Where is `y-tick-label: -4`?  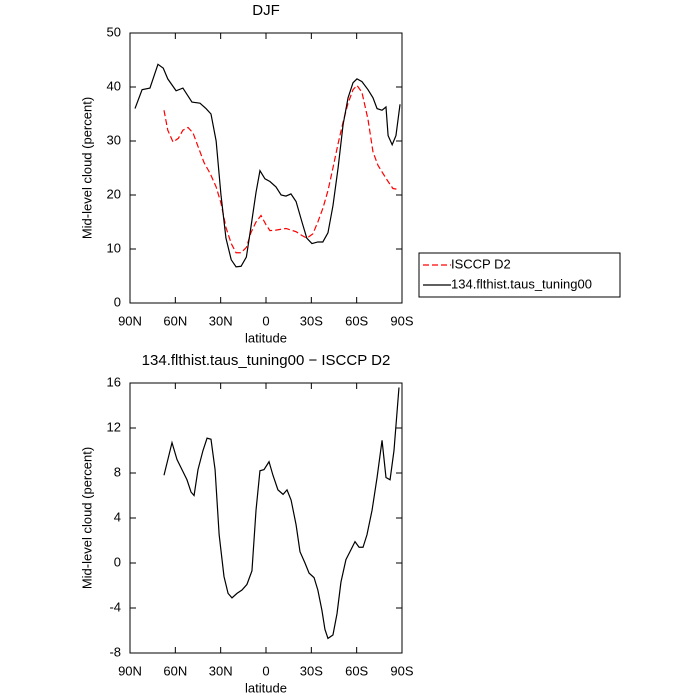 y-tick-label: -4 is located at coordinates (115, 606).